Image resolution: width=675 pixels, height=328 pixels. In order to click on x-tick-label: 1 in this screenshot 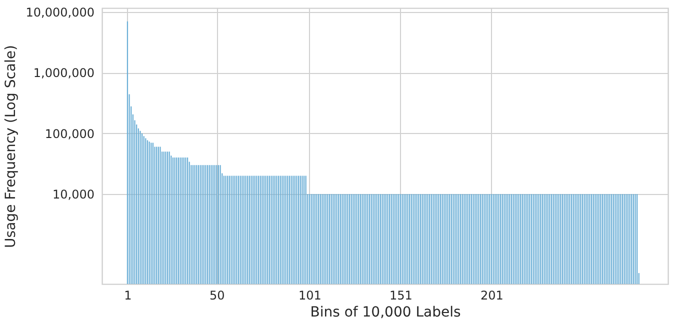, I will do `click(128, 295)`.